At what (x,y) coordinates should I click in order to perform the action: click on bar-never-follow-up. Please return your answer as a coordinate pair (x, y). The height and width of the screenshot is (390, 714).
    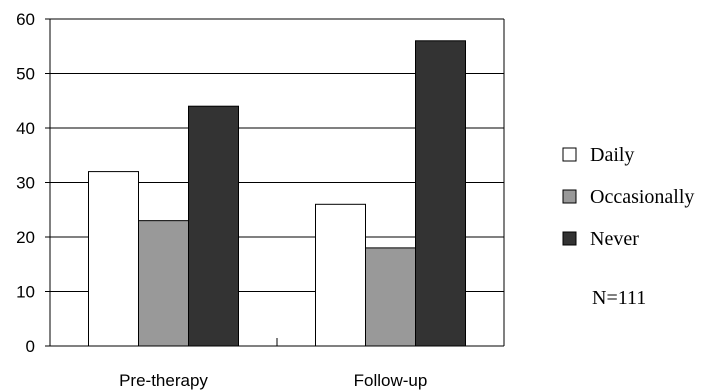
    Looking at the image, I should click on (440, 193).